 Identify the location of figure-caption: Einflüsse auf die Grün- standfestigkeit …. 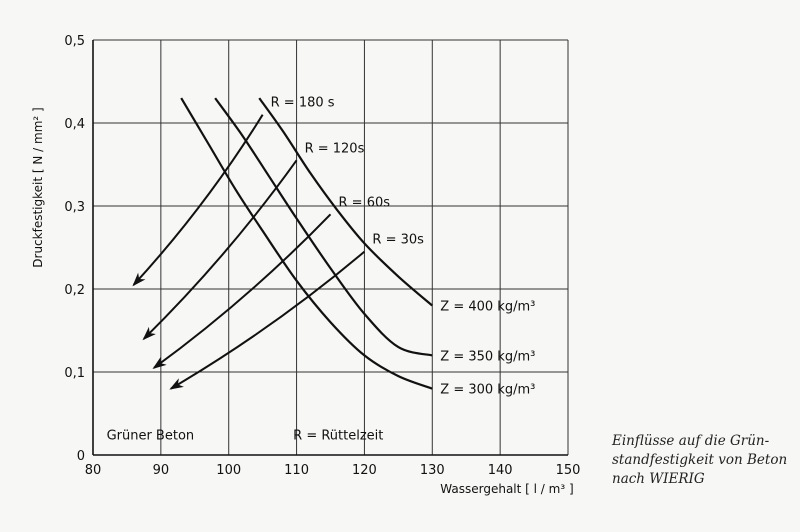
(704, 460).